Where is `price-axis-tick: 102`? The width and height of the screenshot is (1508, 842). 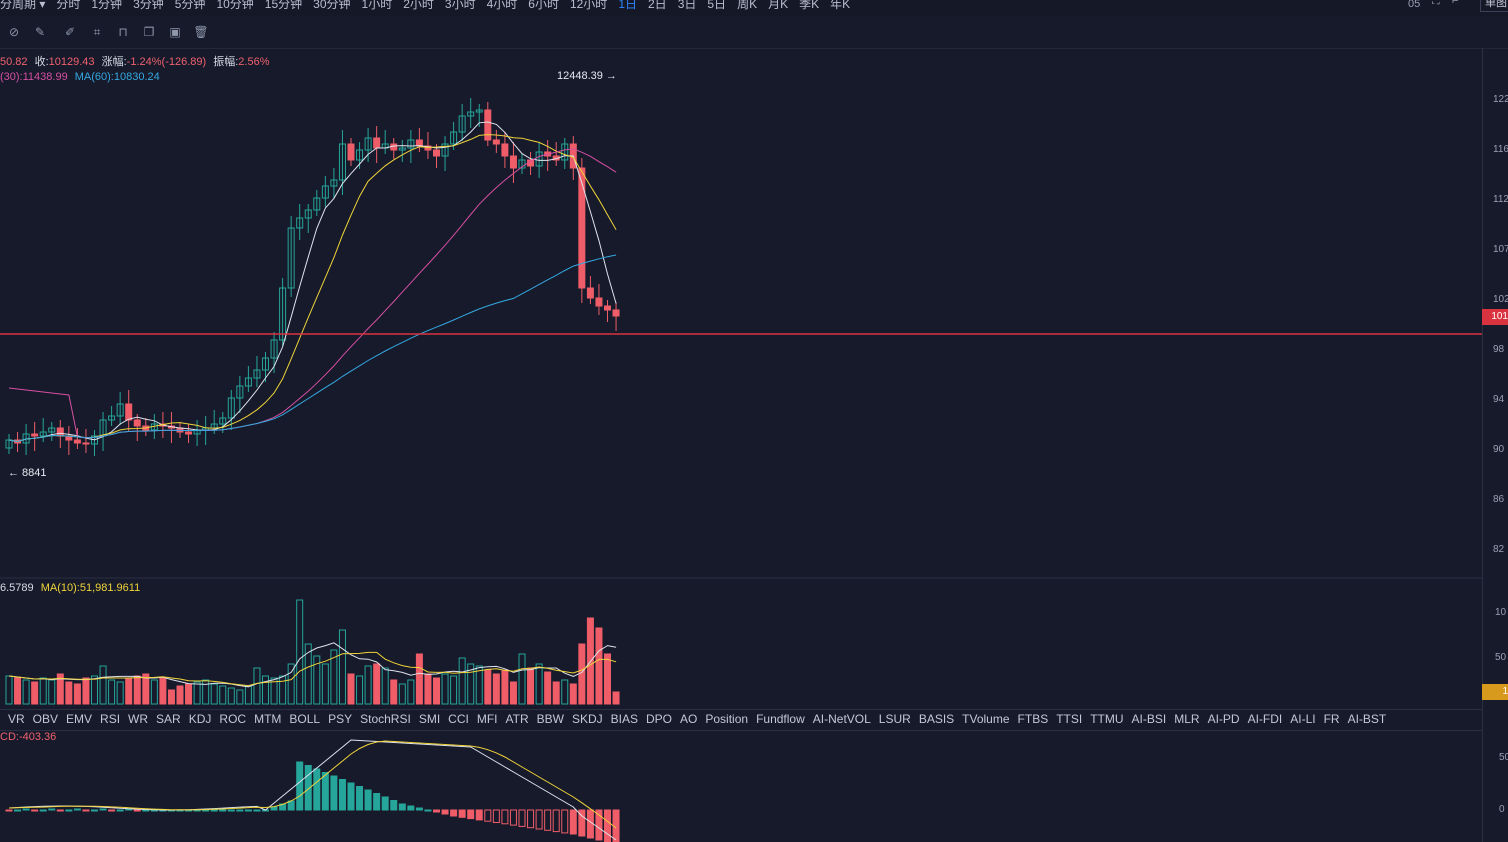
price-axis-tick: 102 is located at coordinates (1500, 299).